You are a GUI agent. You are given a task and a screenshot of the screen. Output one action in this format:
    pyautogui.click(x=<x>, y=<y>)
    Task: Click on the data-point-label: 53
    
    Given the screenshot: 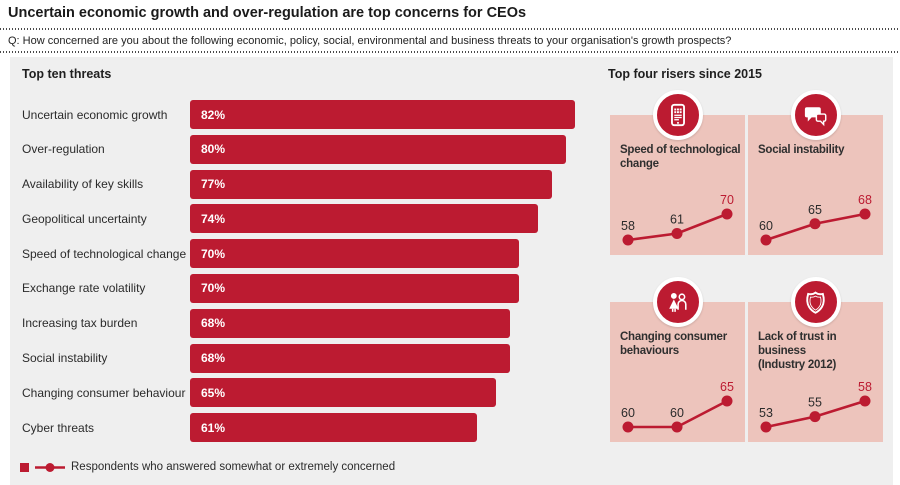 What is the action you would take?
    pyautogui.click(x=766, y=413)
    